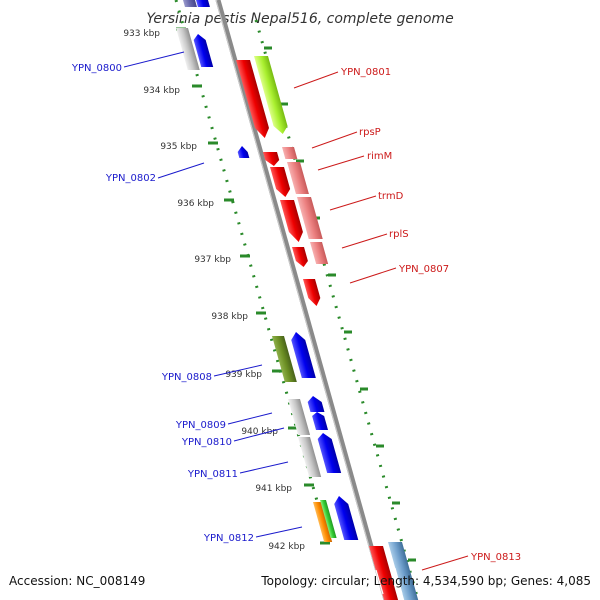  What do you see at coordinates (77, 581) in the screenshot?
I see `accession-text: Accession: NC_008149` at bounding box center [77, 581].